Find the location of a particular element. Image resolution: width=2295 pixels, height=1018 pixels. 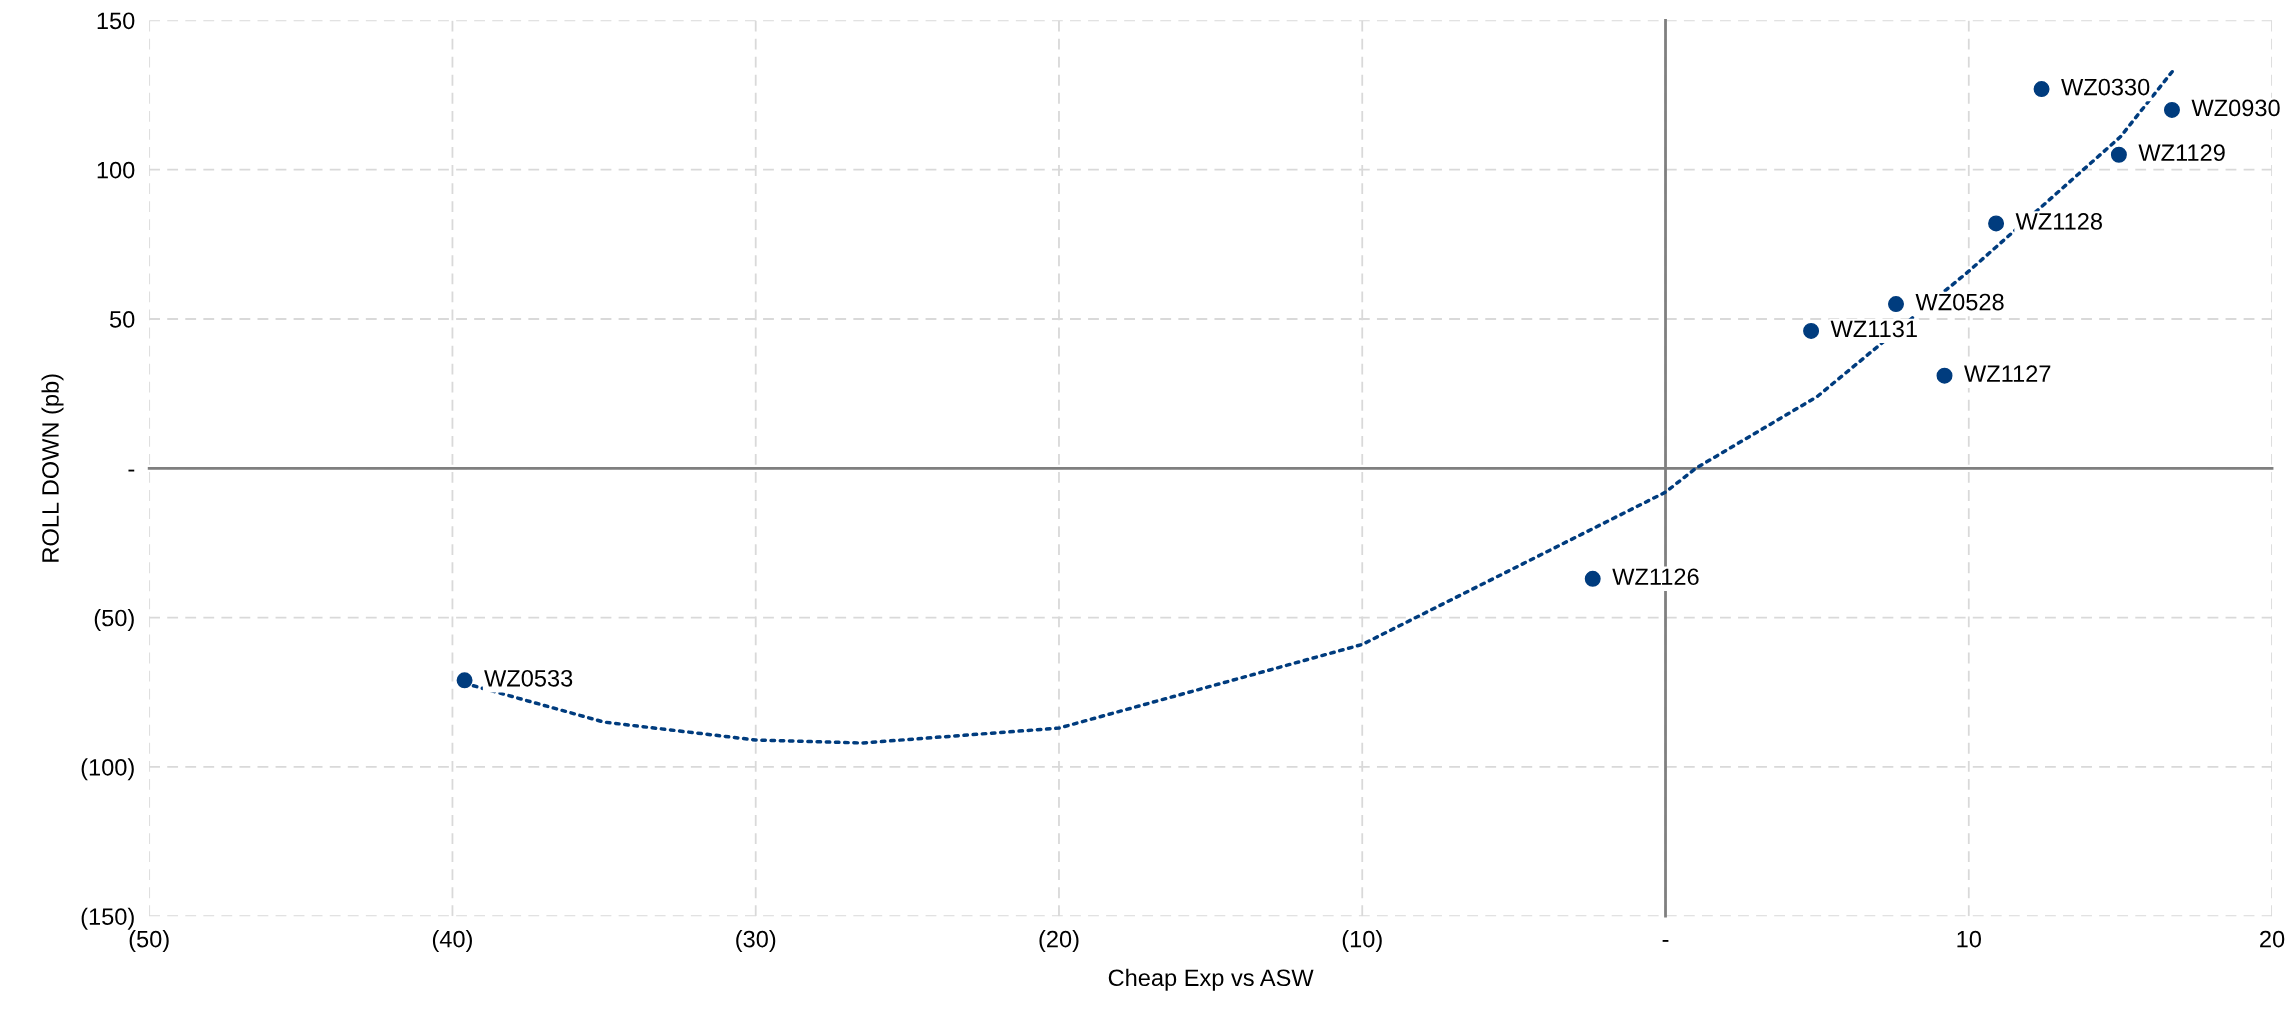

y-tick-label: 100 is located at coordinates (116, 170).